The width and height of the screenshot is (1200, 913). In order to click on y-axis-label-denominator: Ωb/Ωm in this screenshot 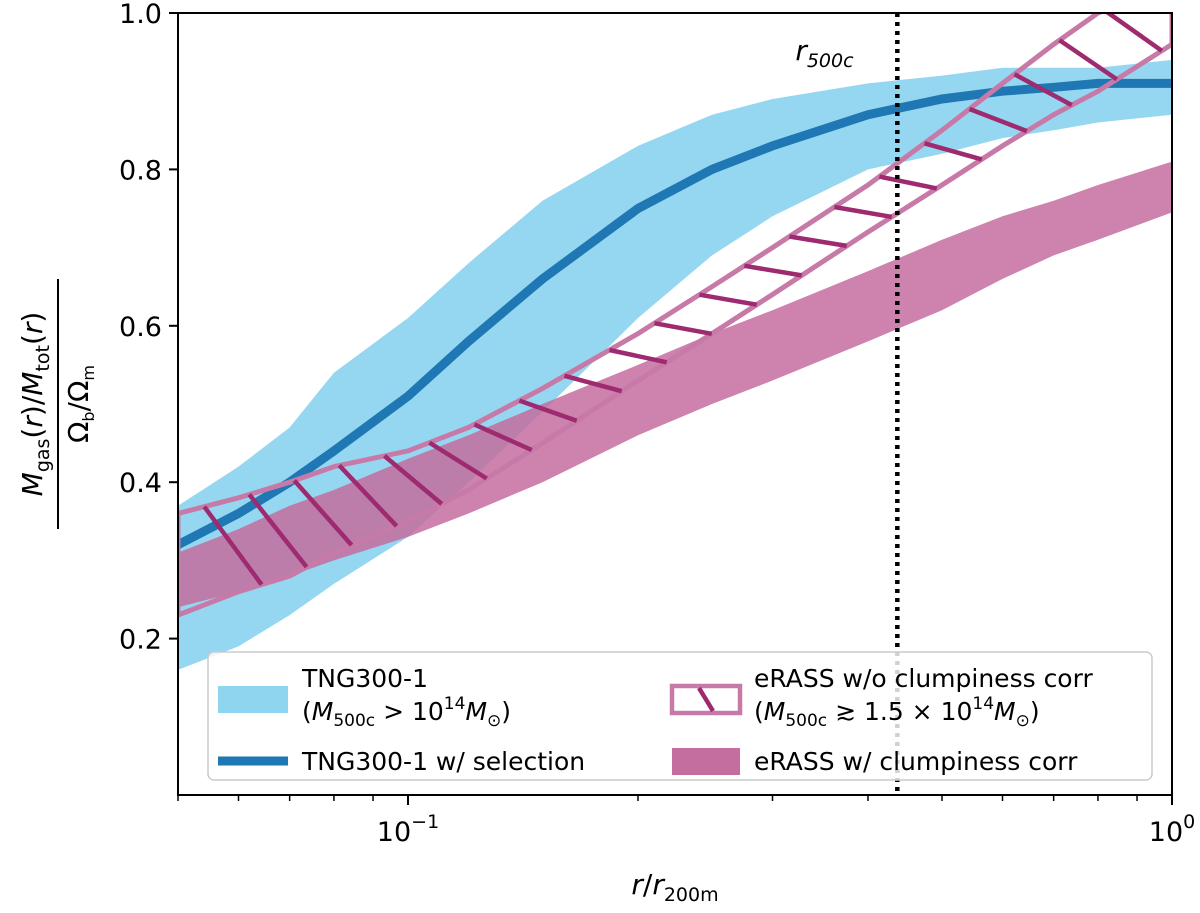, I will do `click(80, 404)`.